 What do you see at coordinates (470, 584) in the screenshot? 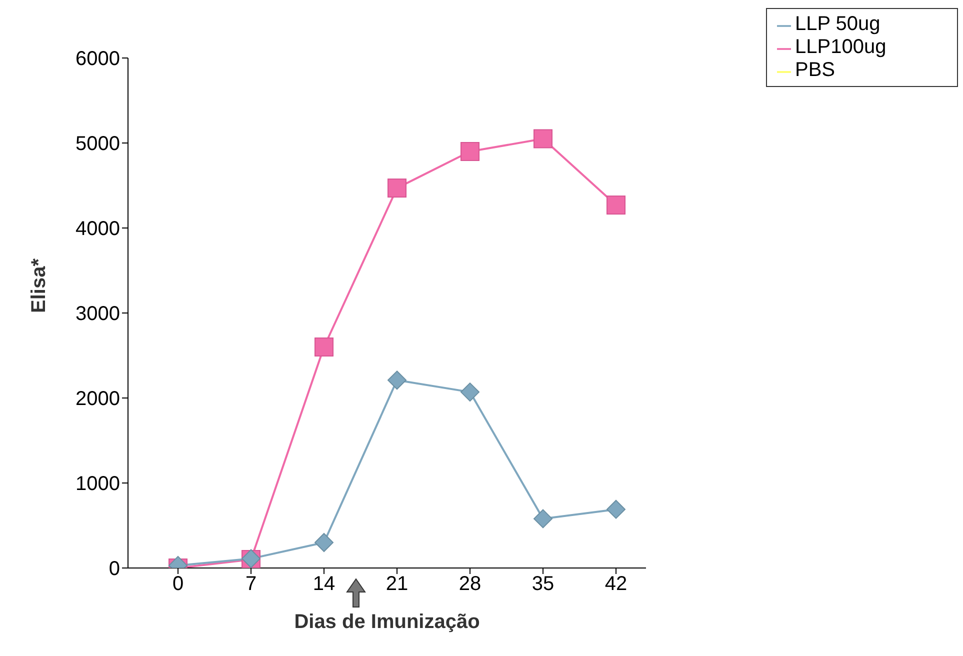
I see `x-tick-label: 28` at bounding box center [470, 584].